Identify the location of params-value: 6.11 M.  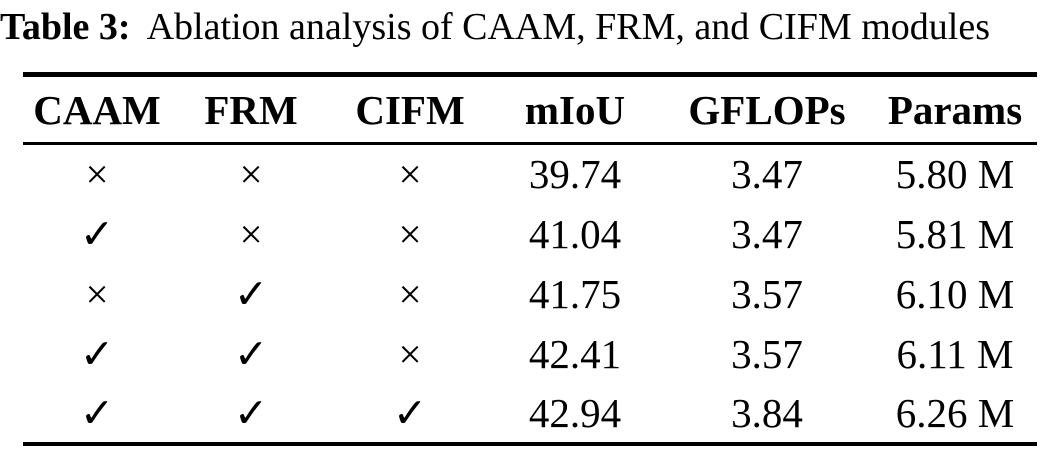
(955, 353).